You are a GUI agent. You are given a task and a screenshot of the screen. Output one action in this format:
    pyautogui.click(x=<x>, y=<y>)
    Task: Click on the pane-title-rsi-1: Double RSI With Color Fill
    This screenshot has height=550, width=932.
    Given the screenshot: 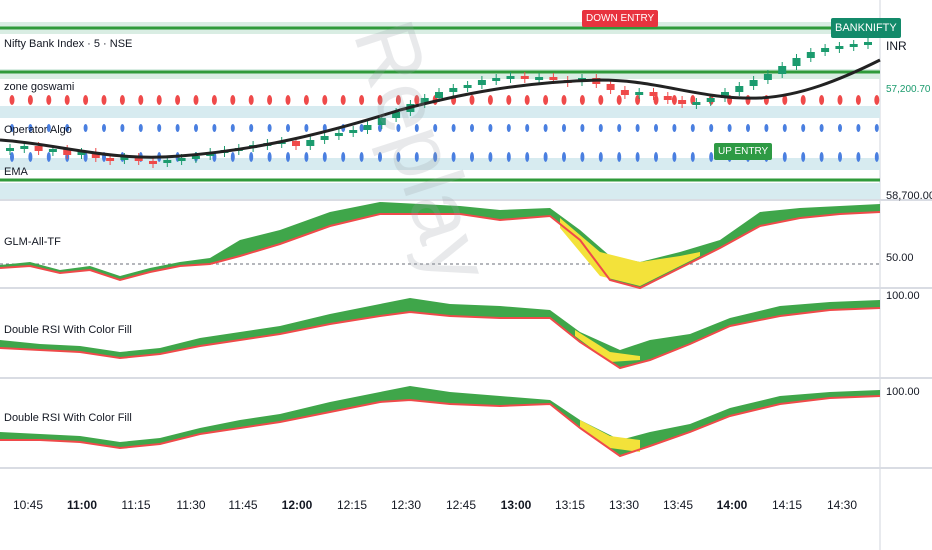 What is the action you would take?
    pyautogui.click(x=68, y=330)
    